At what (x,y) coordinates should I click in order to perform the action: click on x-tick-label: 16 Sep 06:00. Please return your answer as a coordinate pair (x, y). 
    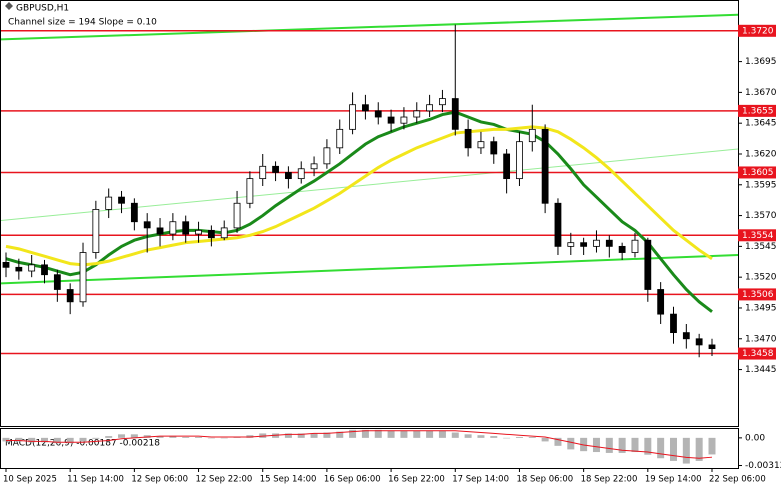
    Looking at the image, I should click on (352, 480).